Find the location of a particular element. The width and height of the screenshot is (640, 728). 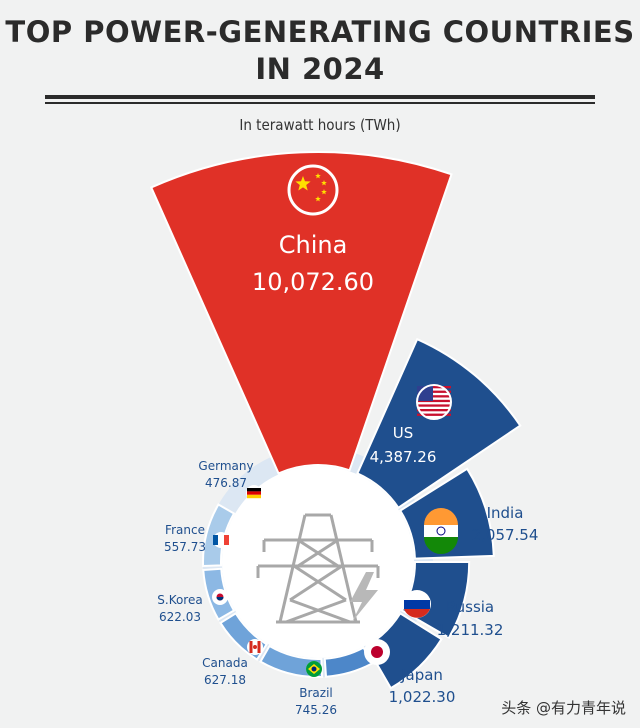

label-s-korea-name: S.Korea is located at coordinates (179, 600).